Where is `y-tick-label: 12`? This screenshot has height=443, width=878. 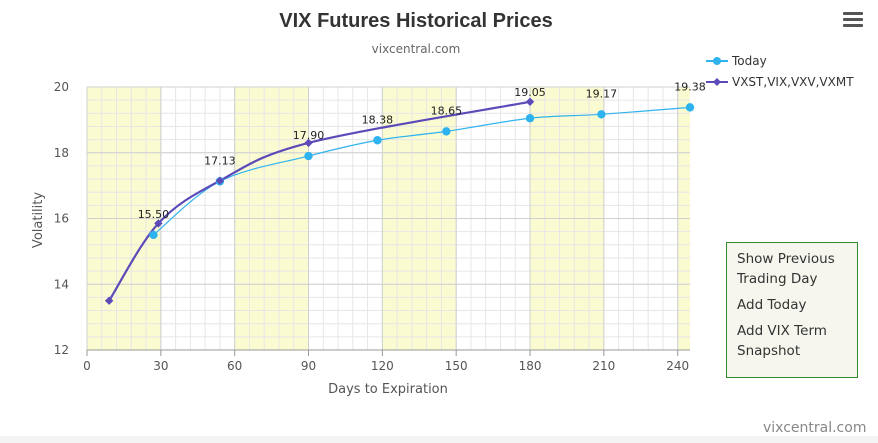
y-tick-label: 12 is located at coordinates (61, 350).